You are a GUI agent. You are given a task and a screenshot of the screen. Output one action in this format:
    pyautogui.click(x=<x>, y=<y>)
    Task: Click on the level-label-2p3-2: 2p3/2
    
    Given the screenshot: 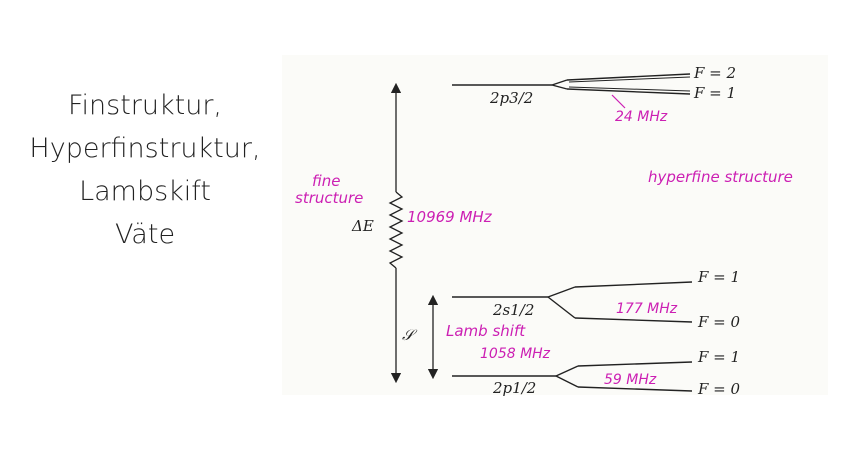 What is the action you would take?
    pyautogui.click(x=511, y=98)
    